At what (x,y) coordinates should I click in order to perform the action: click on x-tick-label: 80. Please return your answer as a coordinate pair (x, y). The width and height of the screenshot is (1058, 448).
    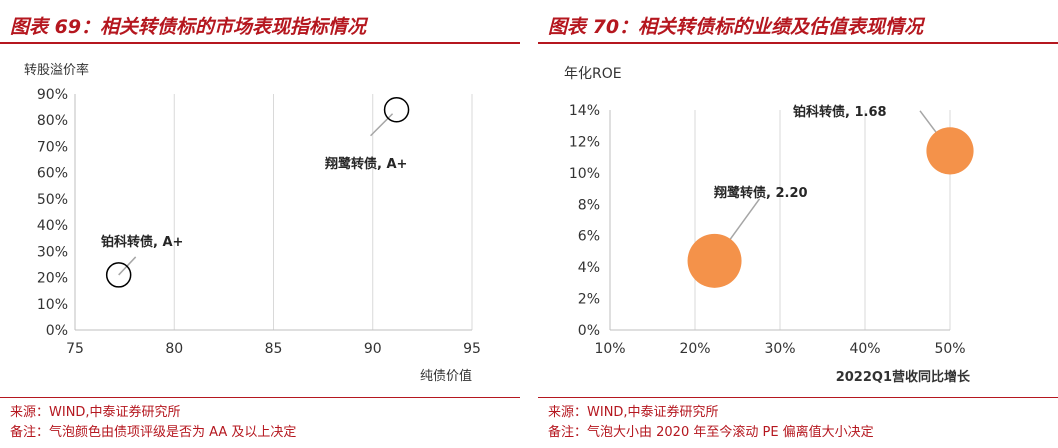
    Looking at the image, I should click on (174, 349).